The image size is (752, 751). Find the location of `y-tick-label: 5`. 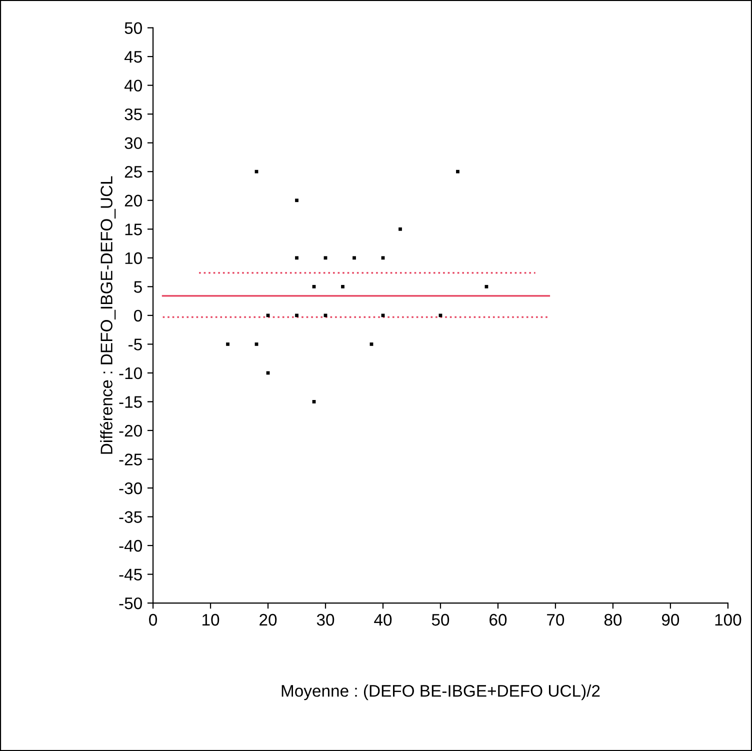

y-tick-label: 5 is located at coordinates (138, 287).